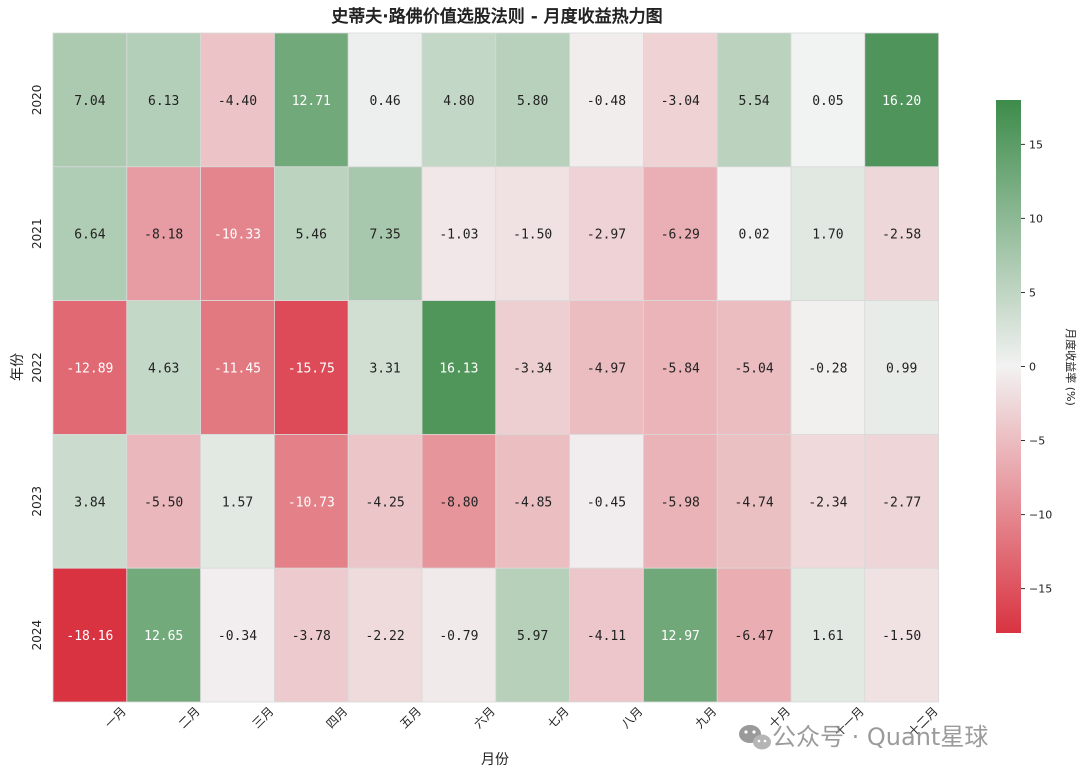 The width and height of the screenshot is (1080, 778). I want to click on cell-value-label: 7.35, so click(384, 235).